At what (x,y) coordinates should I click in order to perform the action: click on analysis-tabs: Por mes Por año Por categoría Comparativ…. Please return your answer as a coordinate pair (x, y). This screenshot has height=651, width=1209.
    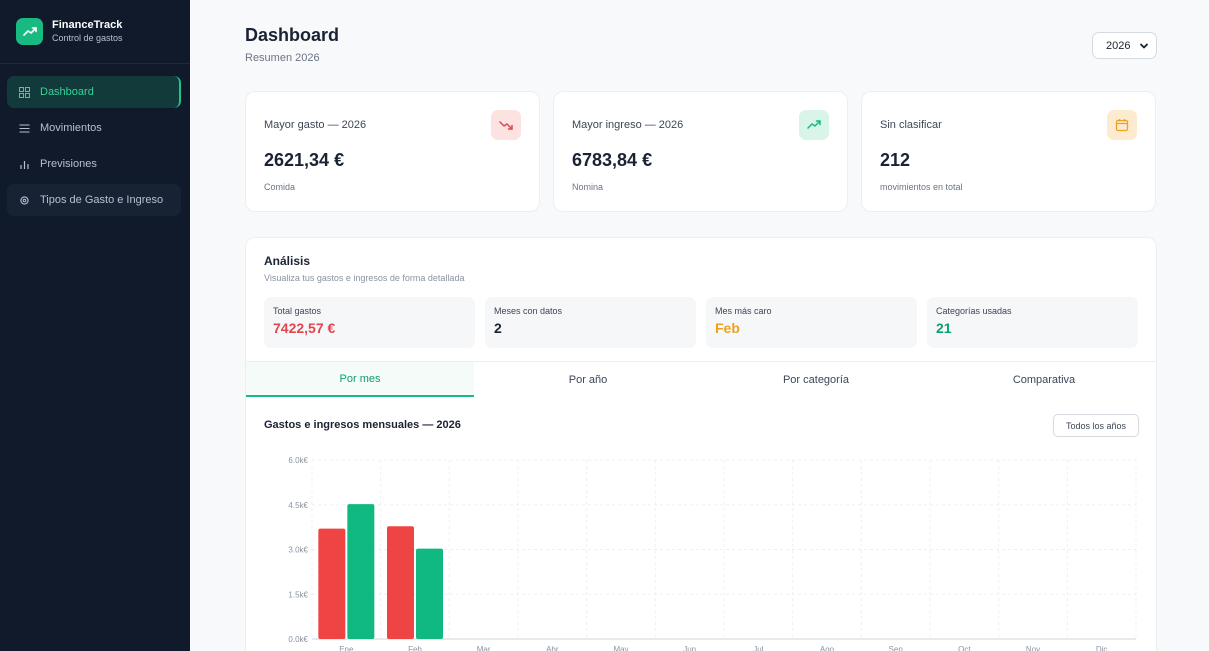
    Looking at the image, I should click on (701, 379).